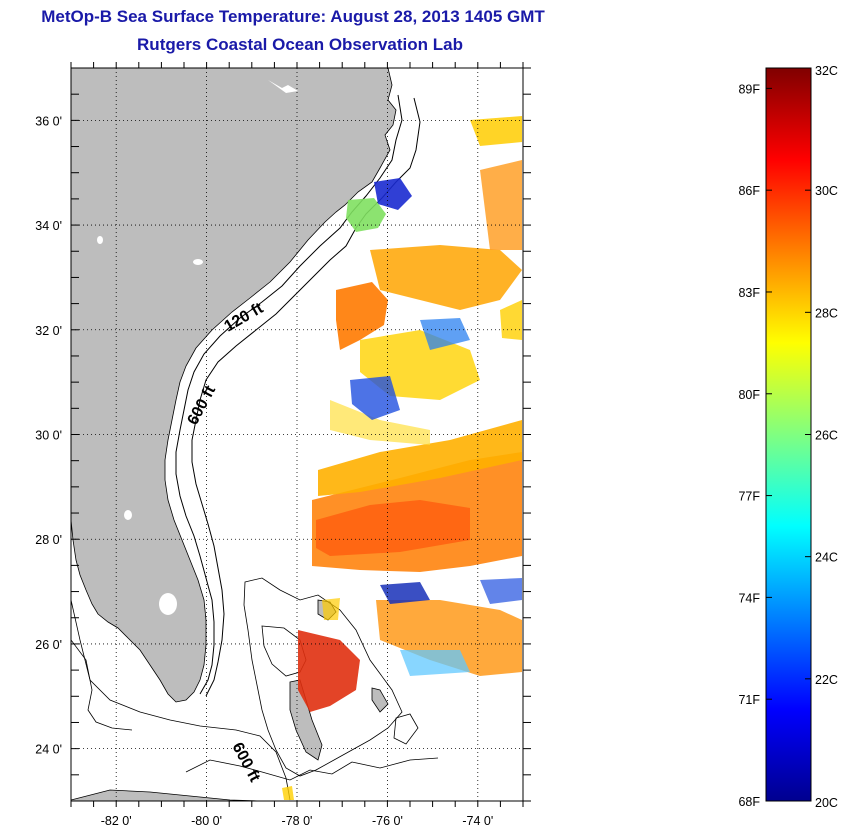 The image size is (848, 832). What do you see at coordinates (48, 540) in the screenshot?
I see `lat-tick-label: 28 0'` at bounding box center [48, 540].